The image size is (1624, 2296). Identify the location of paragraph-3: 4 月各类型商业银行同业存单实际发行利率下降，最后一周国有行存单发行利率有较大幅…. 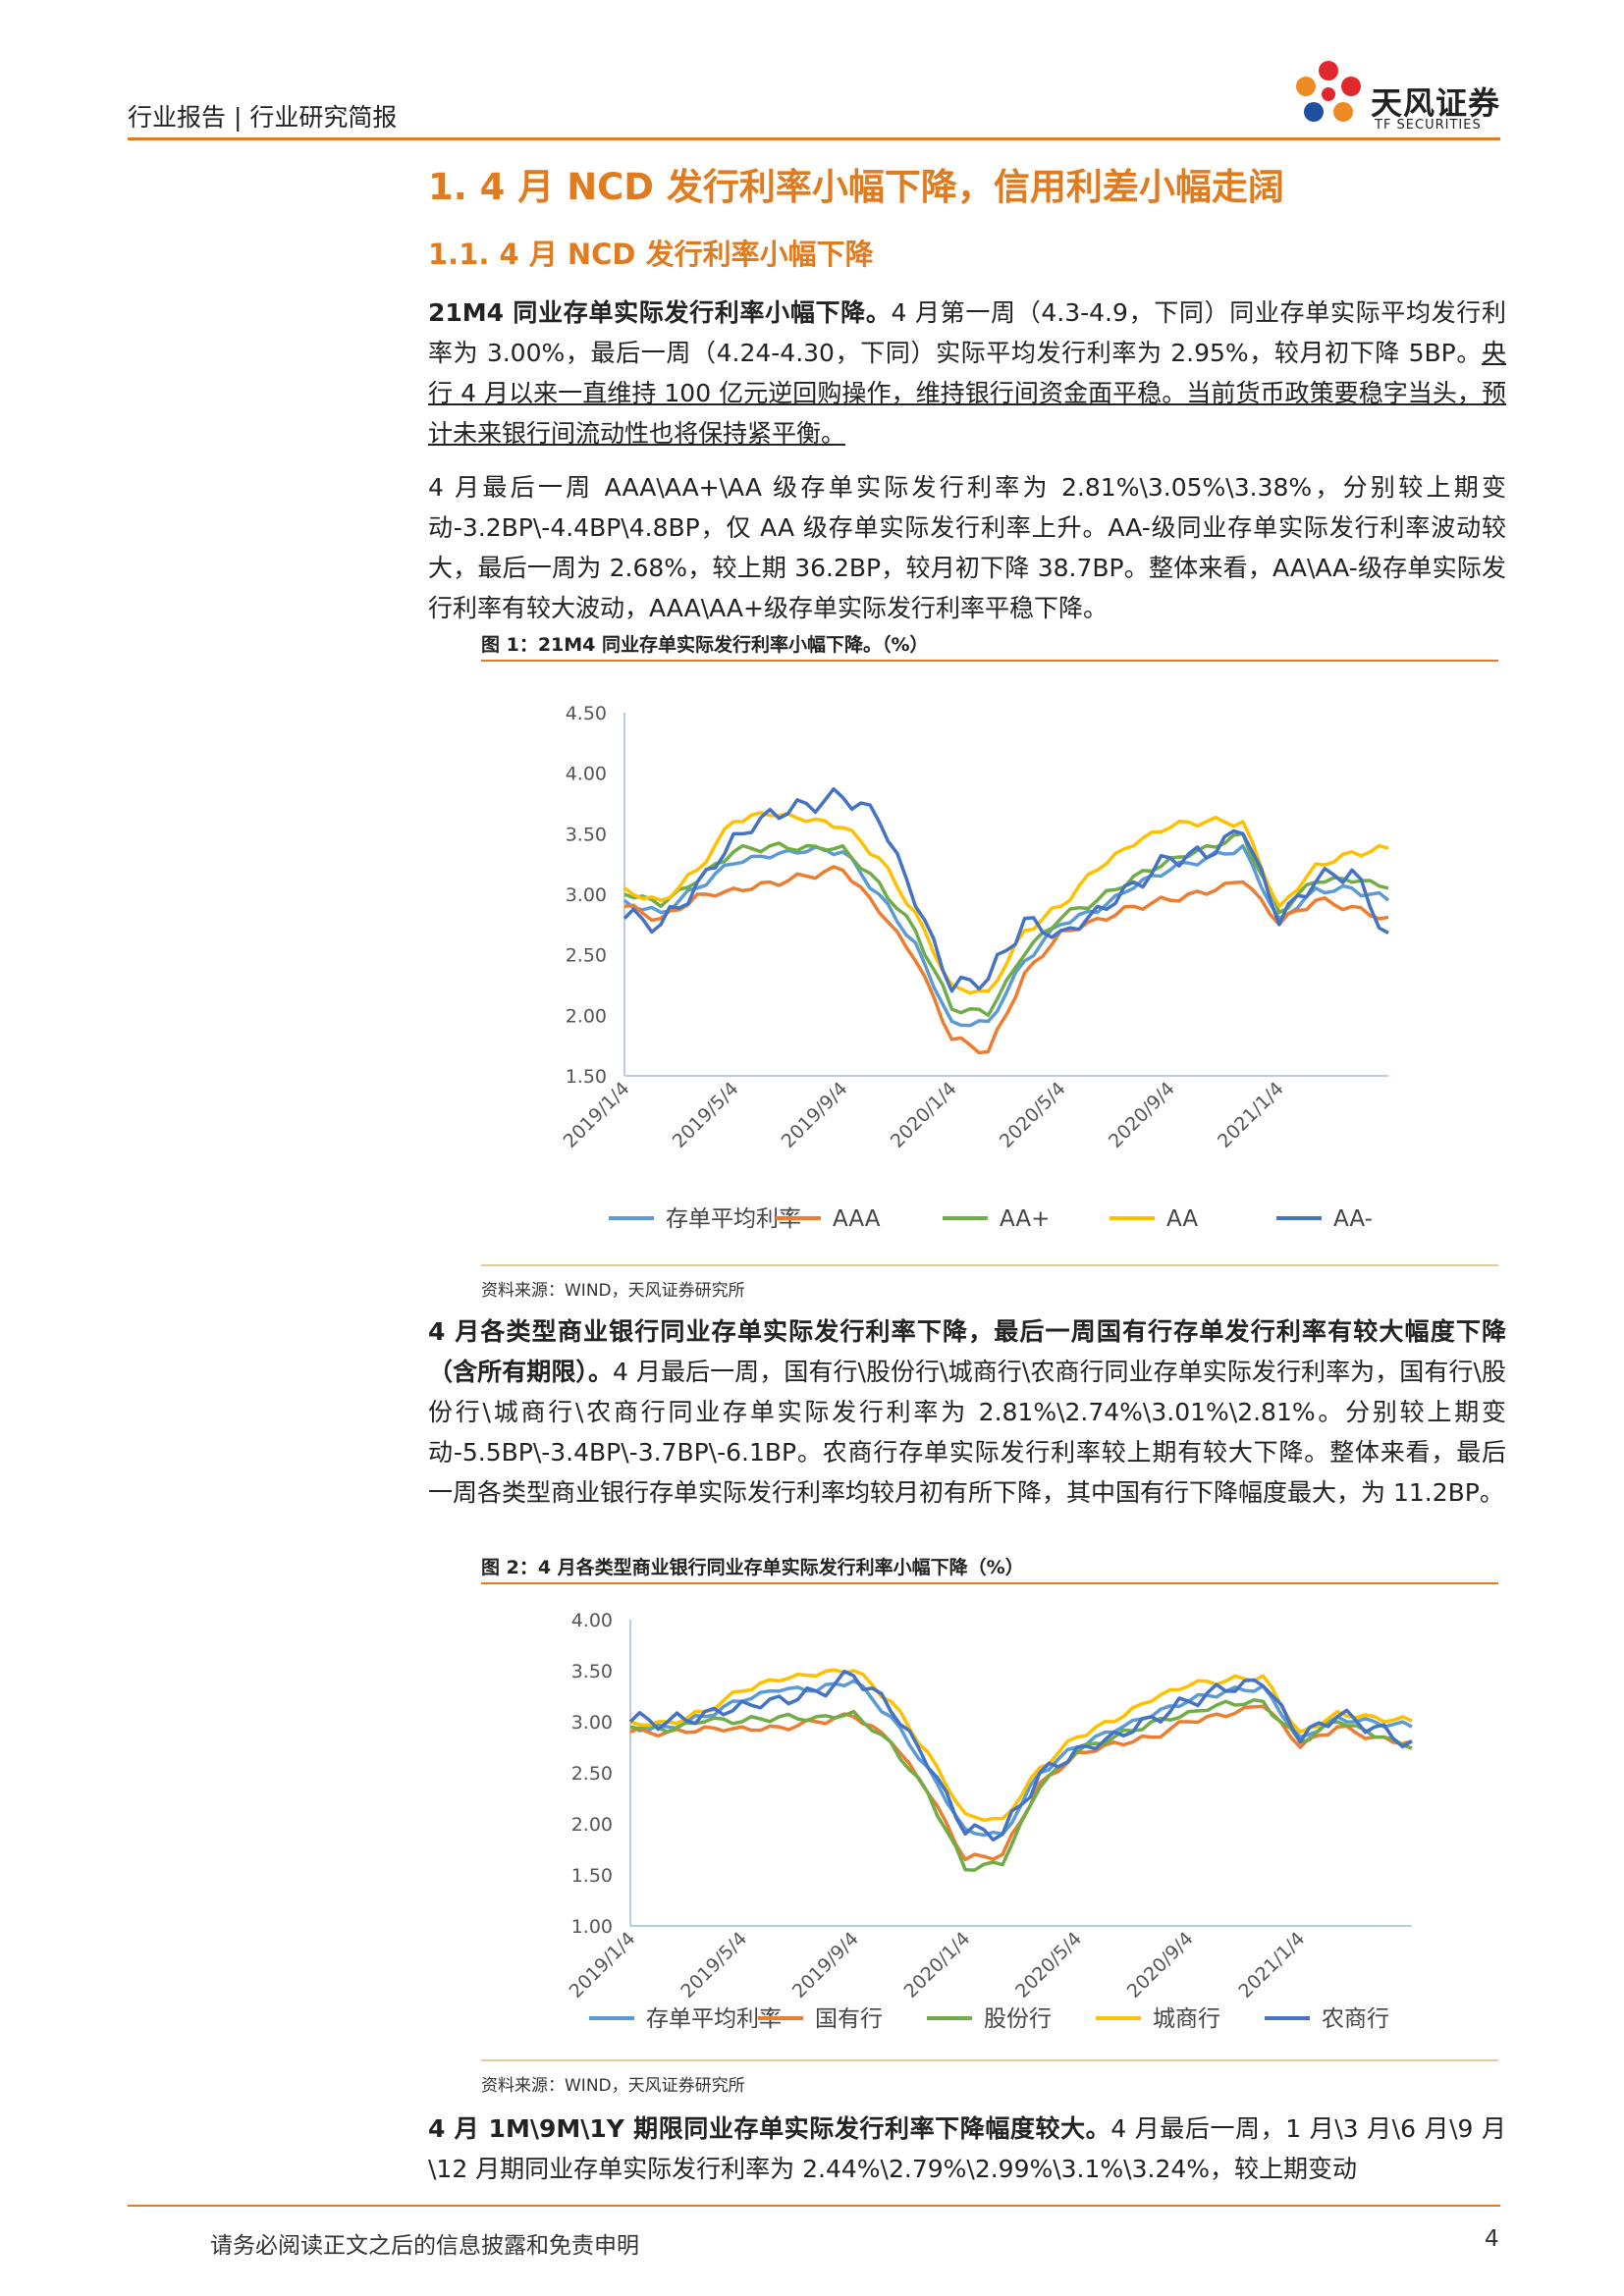
(967, 1412).